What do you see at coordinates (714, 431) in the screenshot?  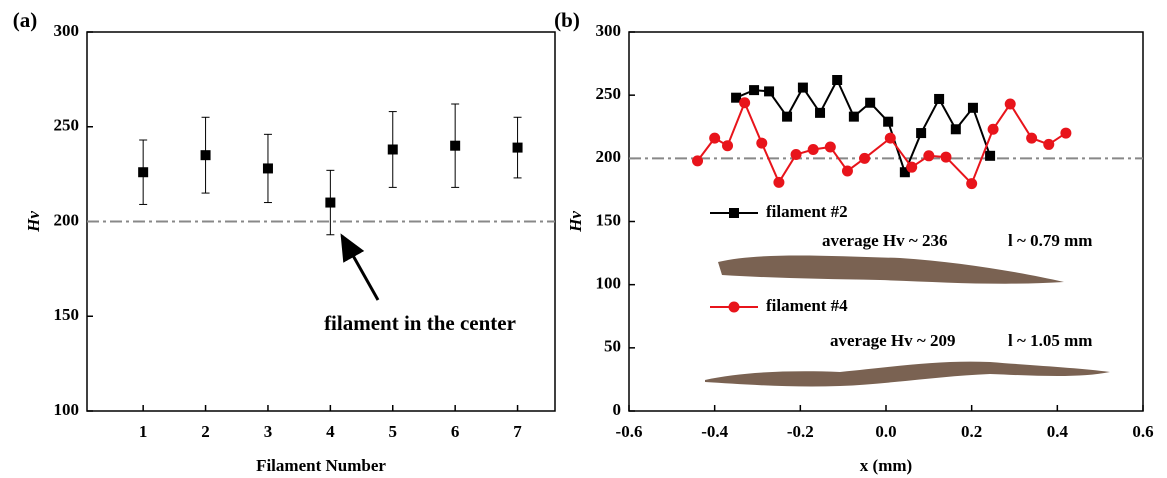 I see `x-tick-label: -0.4` at bounding box center [714, 431].